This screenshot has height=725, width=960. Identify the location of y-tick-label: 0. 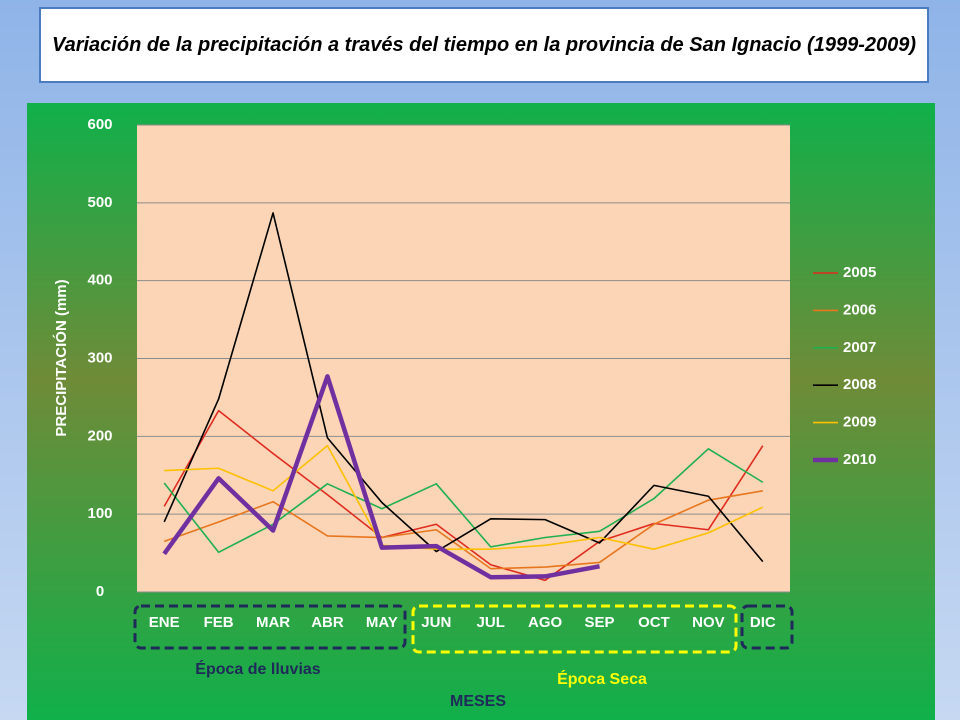
(100, 591).